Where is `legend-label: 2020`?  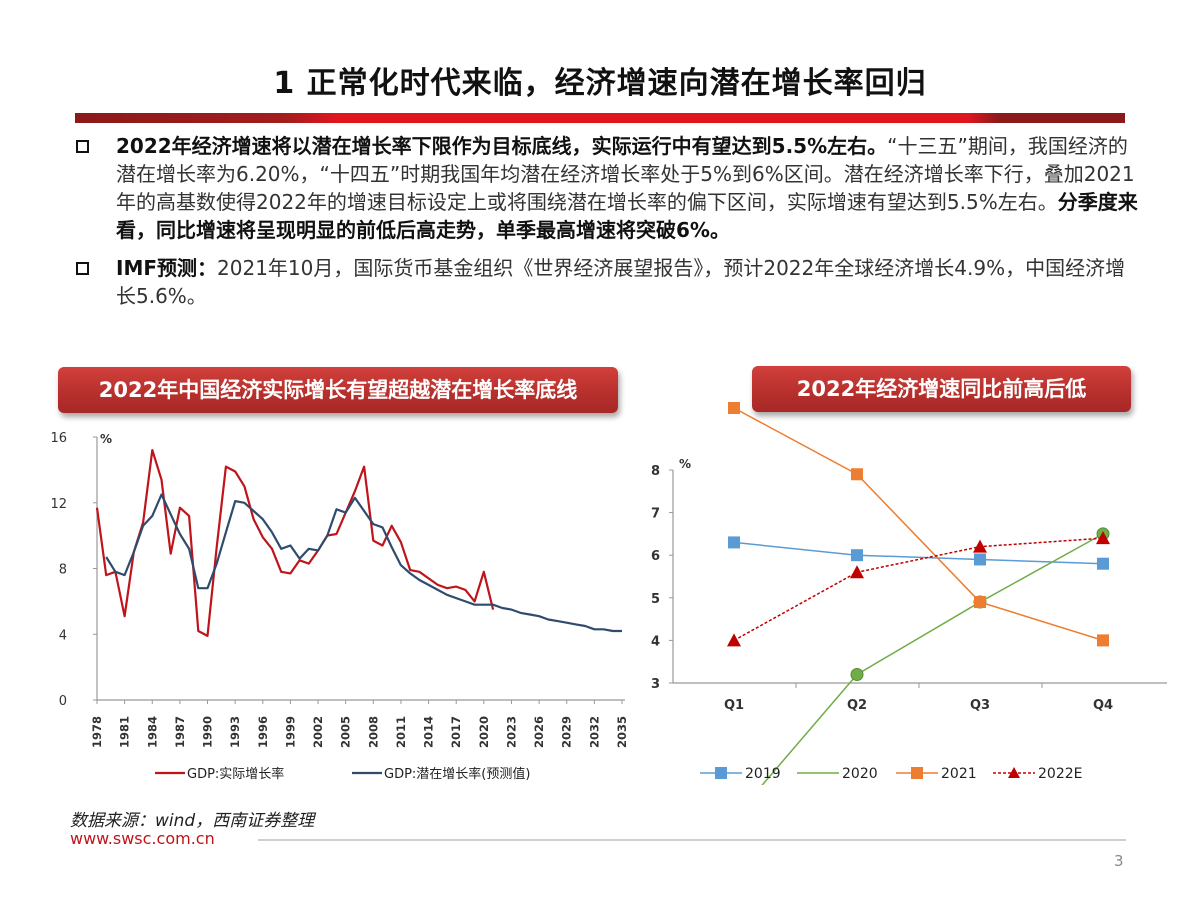
legend-label: 2020 is located at coordinates (860, 774).